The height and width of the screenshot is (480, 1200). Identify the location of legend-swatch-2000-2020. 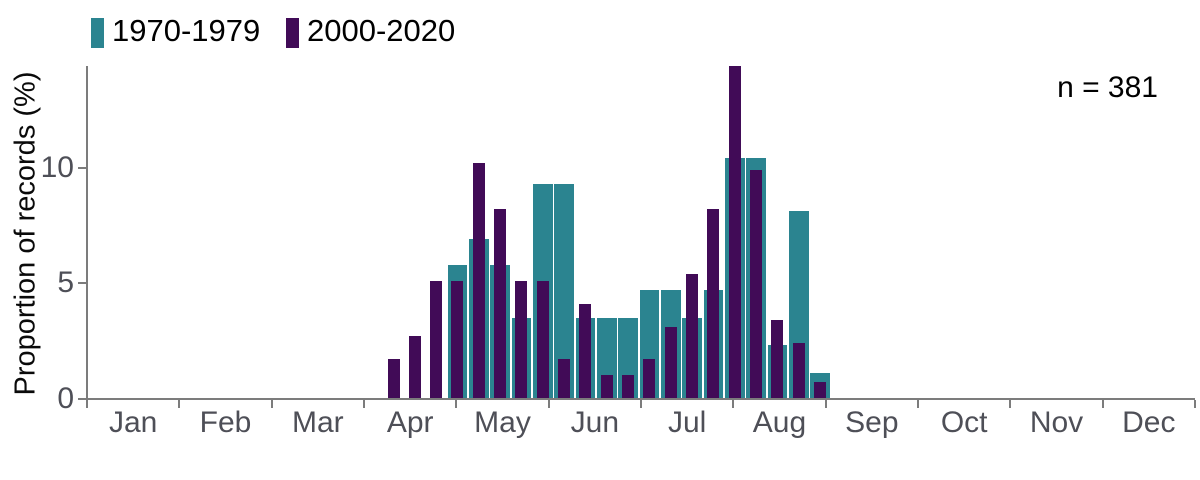
(292, 33).